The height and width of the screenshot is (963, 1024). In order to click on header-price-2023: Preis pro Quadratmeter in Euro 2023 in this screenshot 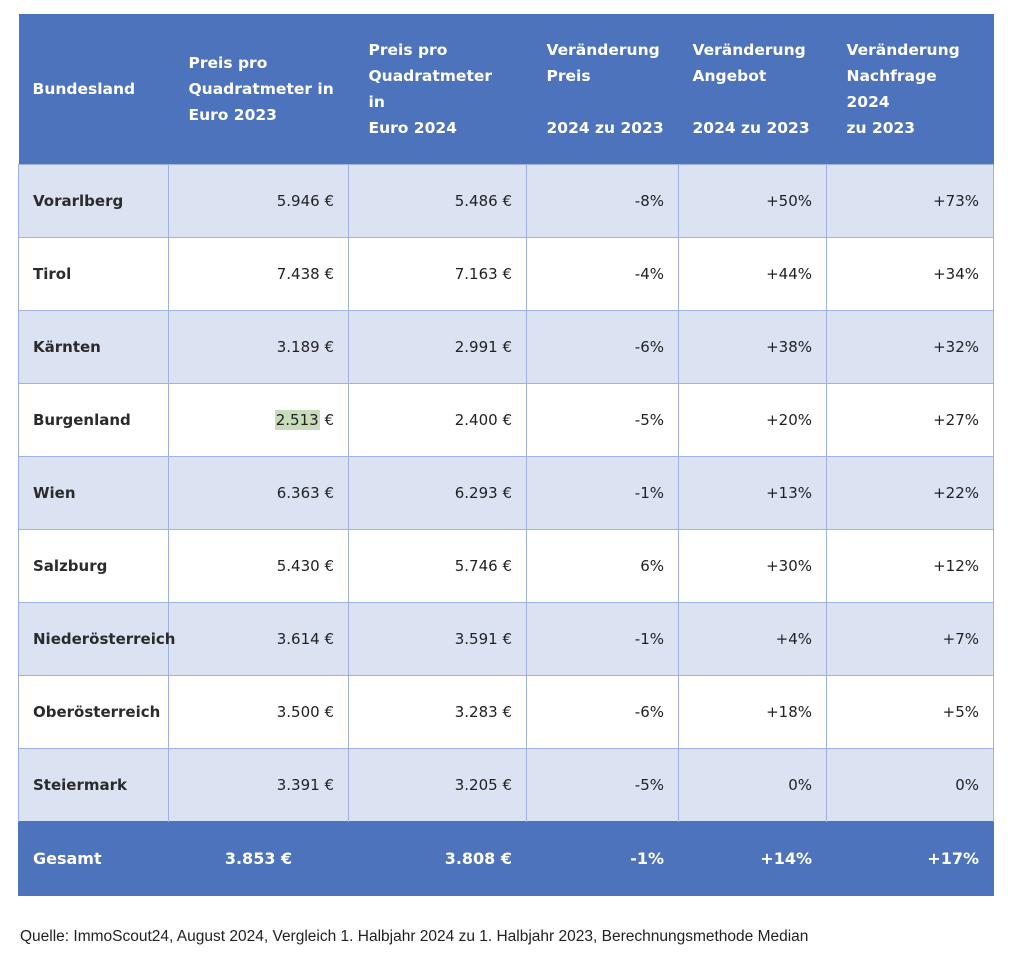, I will do `click(258, 89)`.